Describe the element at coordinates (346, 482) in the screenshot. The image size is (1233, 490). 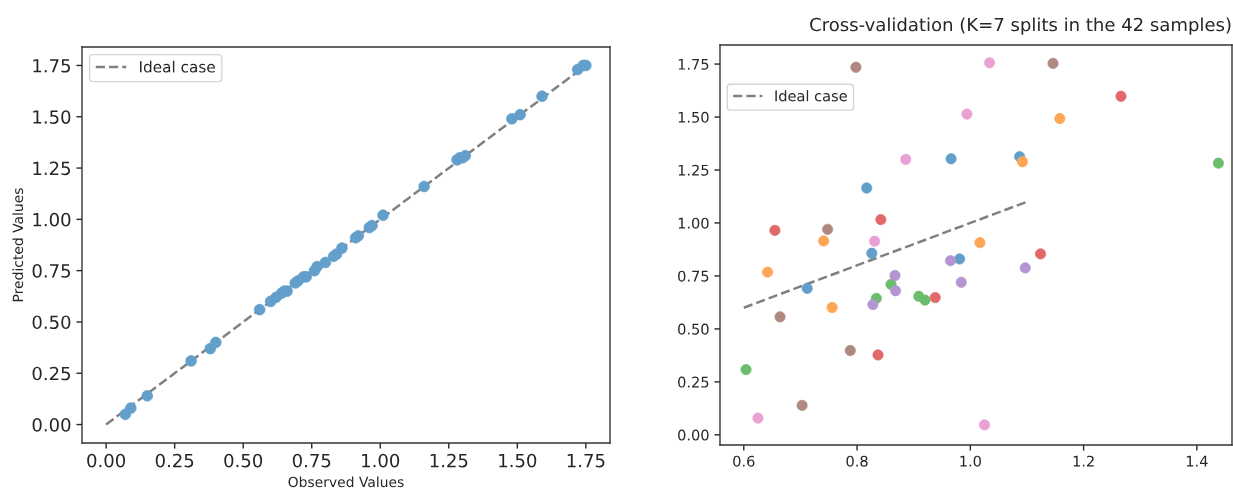
I see `x-axis-title: Observed Values` at that location.